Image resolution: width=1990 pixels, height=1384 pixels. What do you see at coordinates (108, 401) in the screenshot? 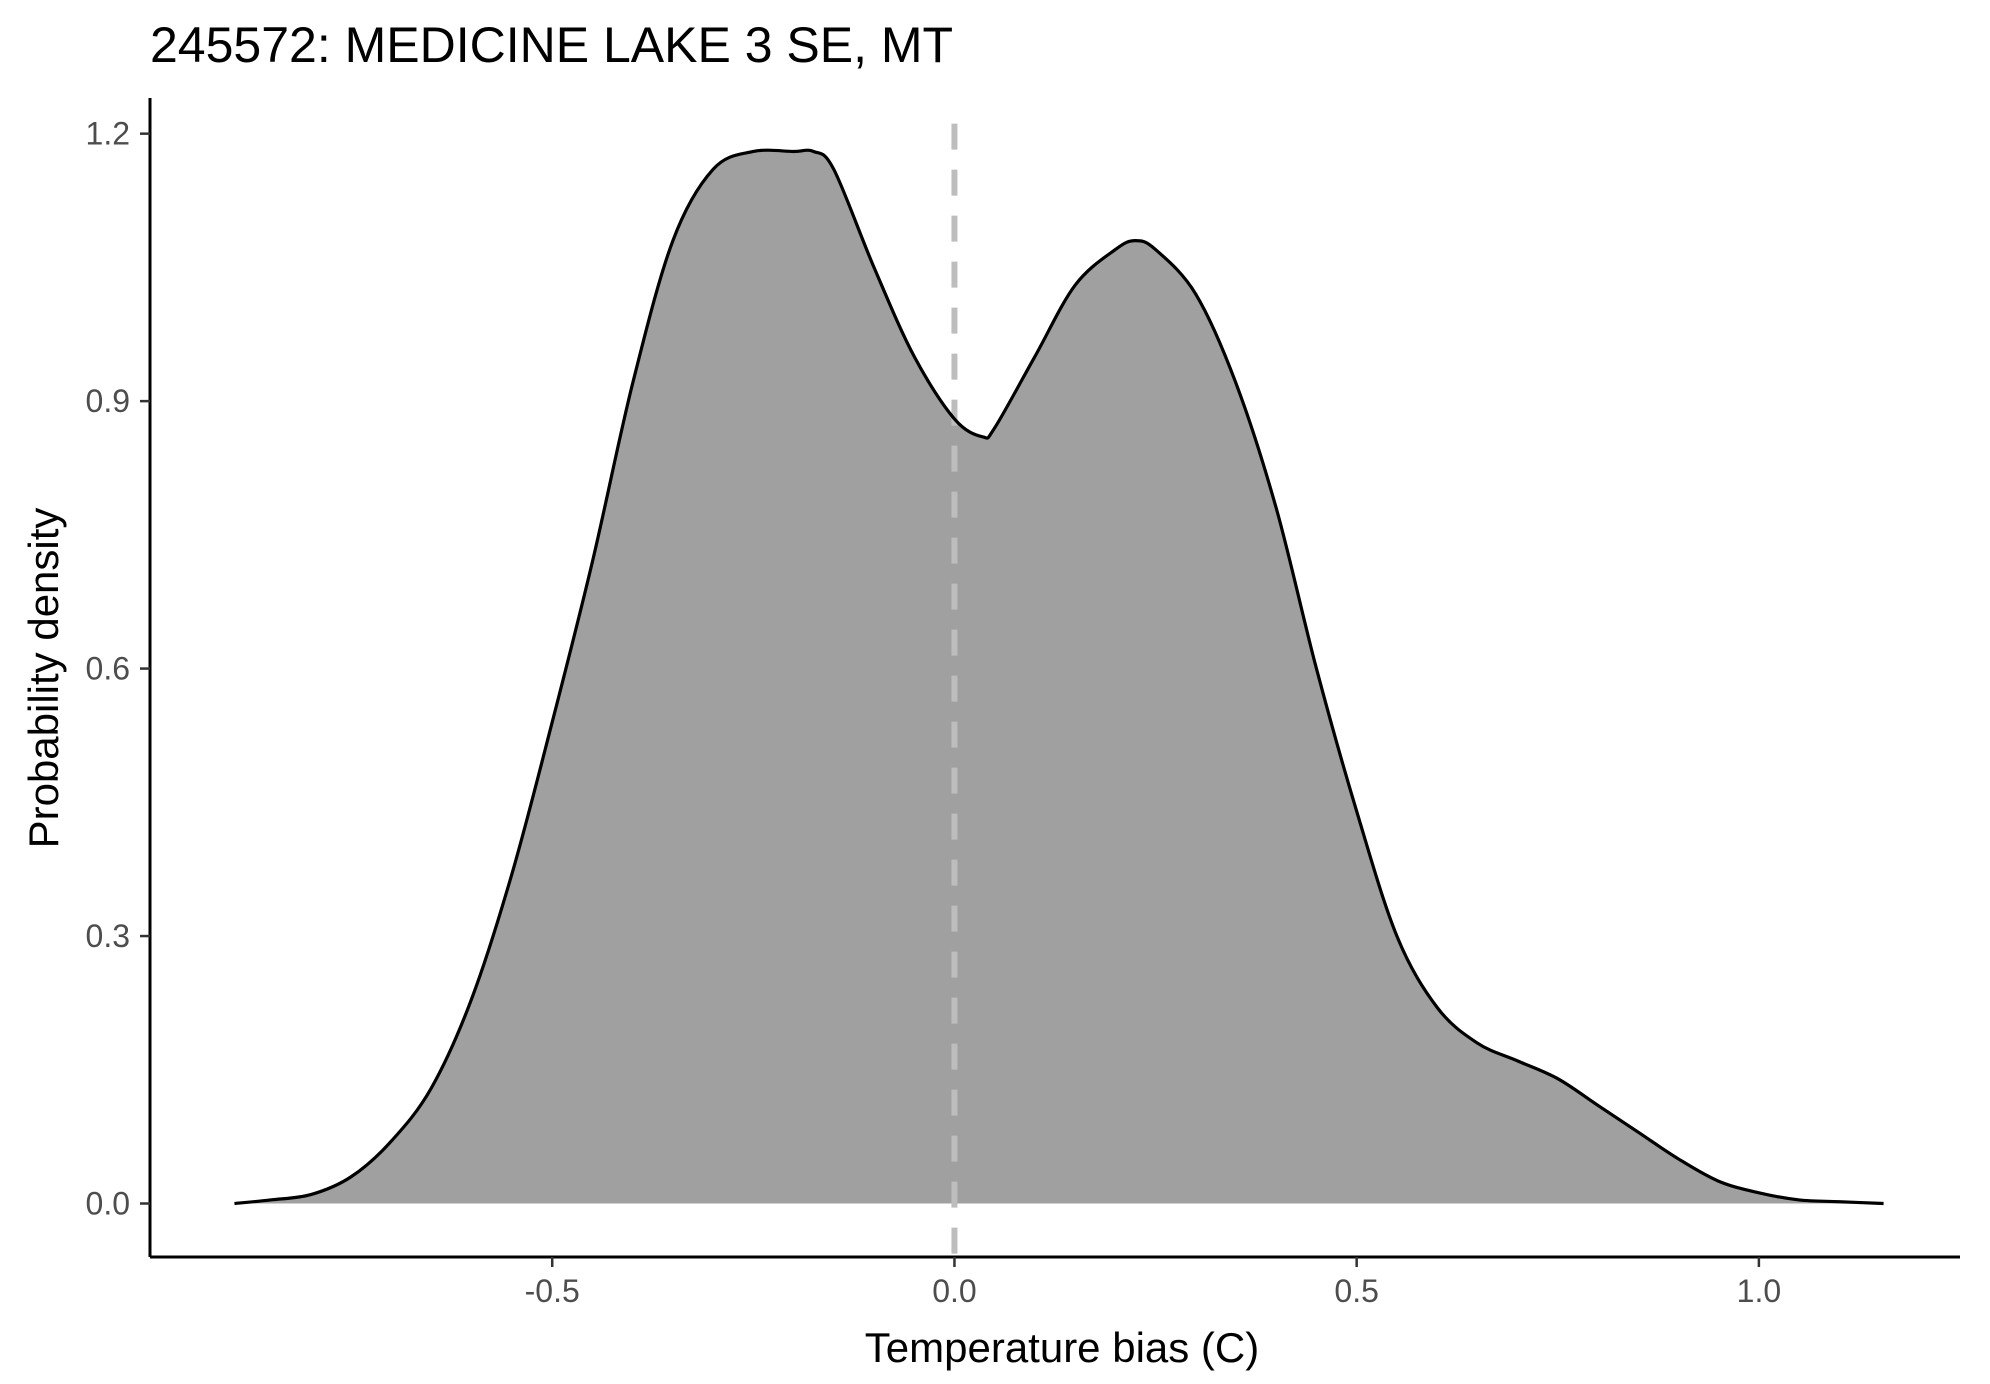
I see `y-tick-label: 0.9` at bounding box center [108, 401].